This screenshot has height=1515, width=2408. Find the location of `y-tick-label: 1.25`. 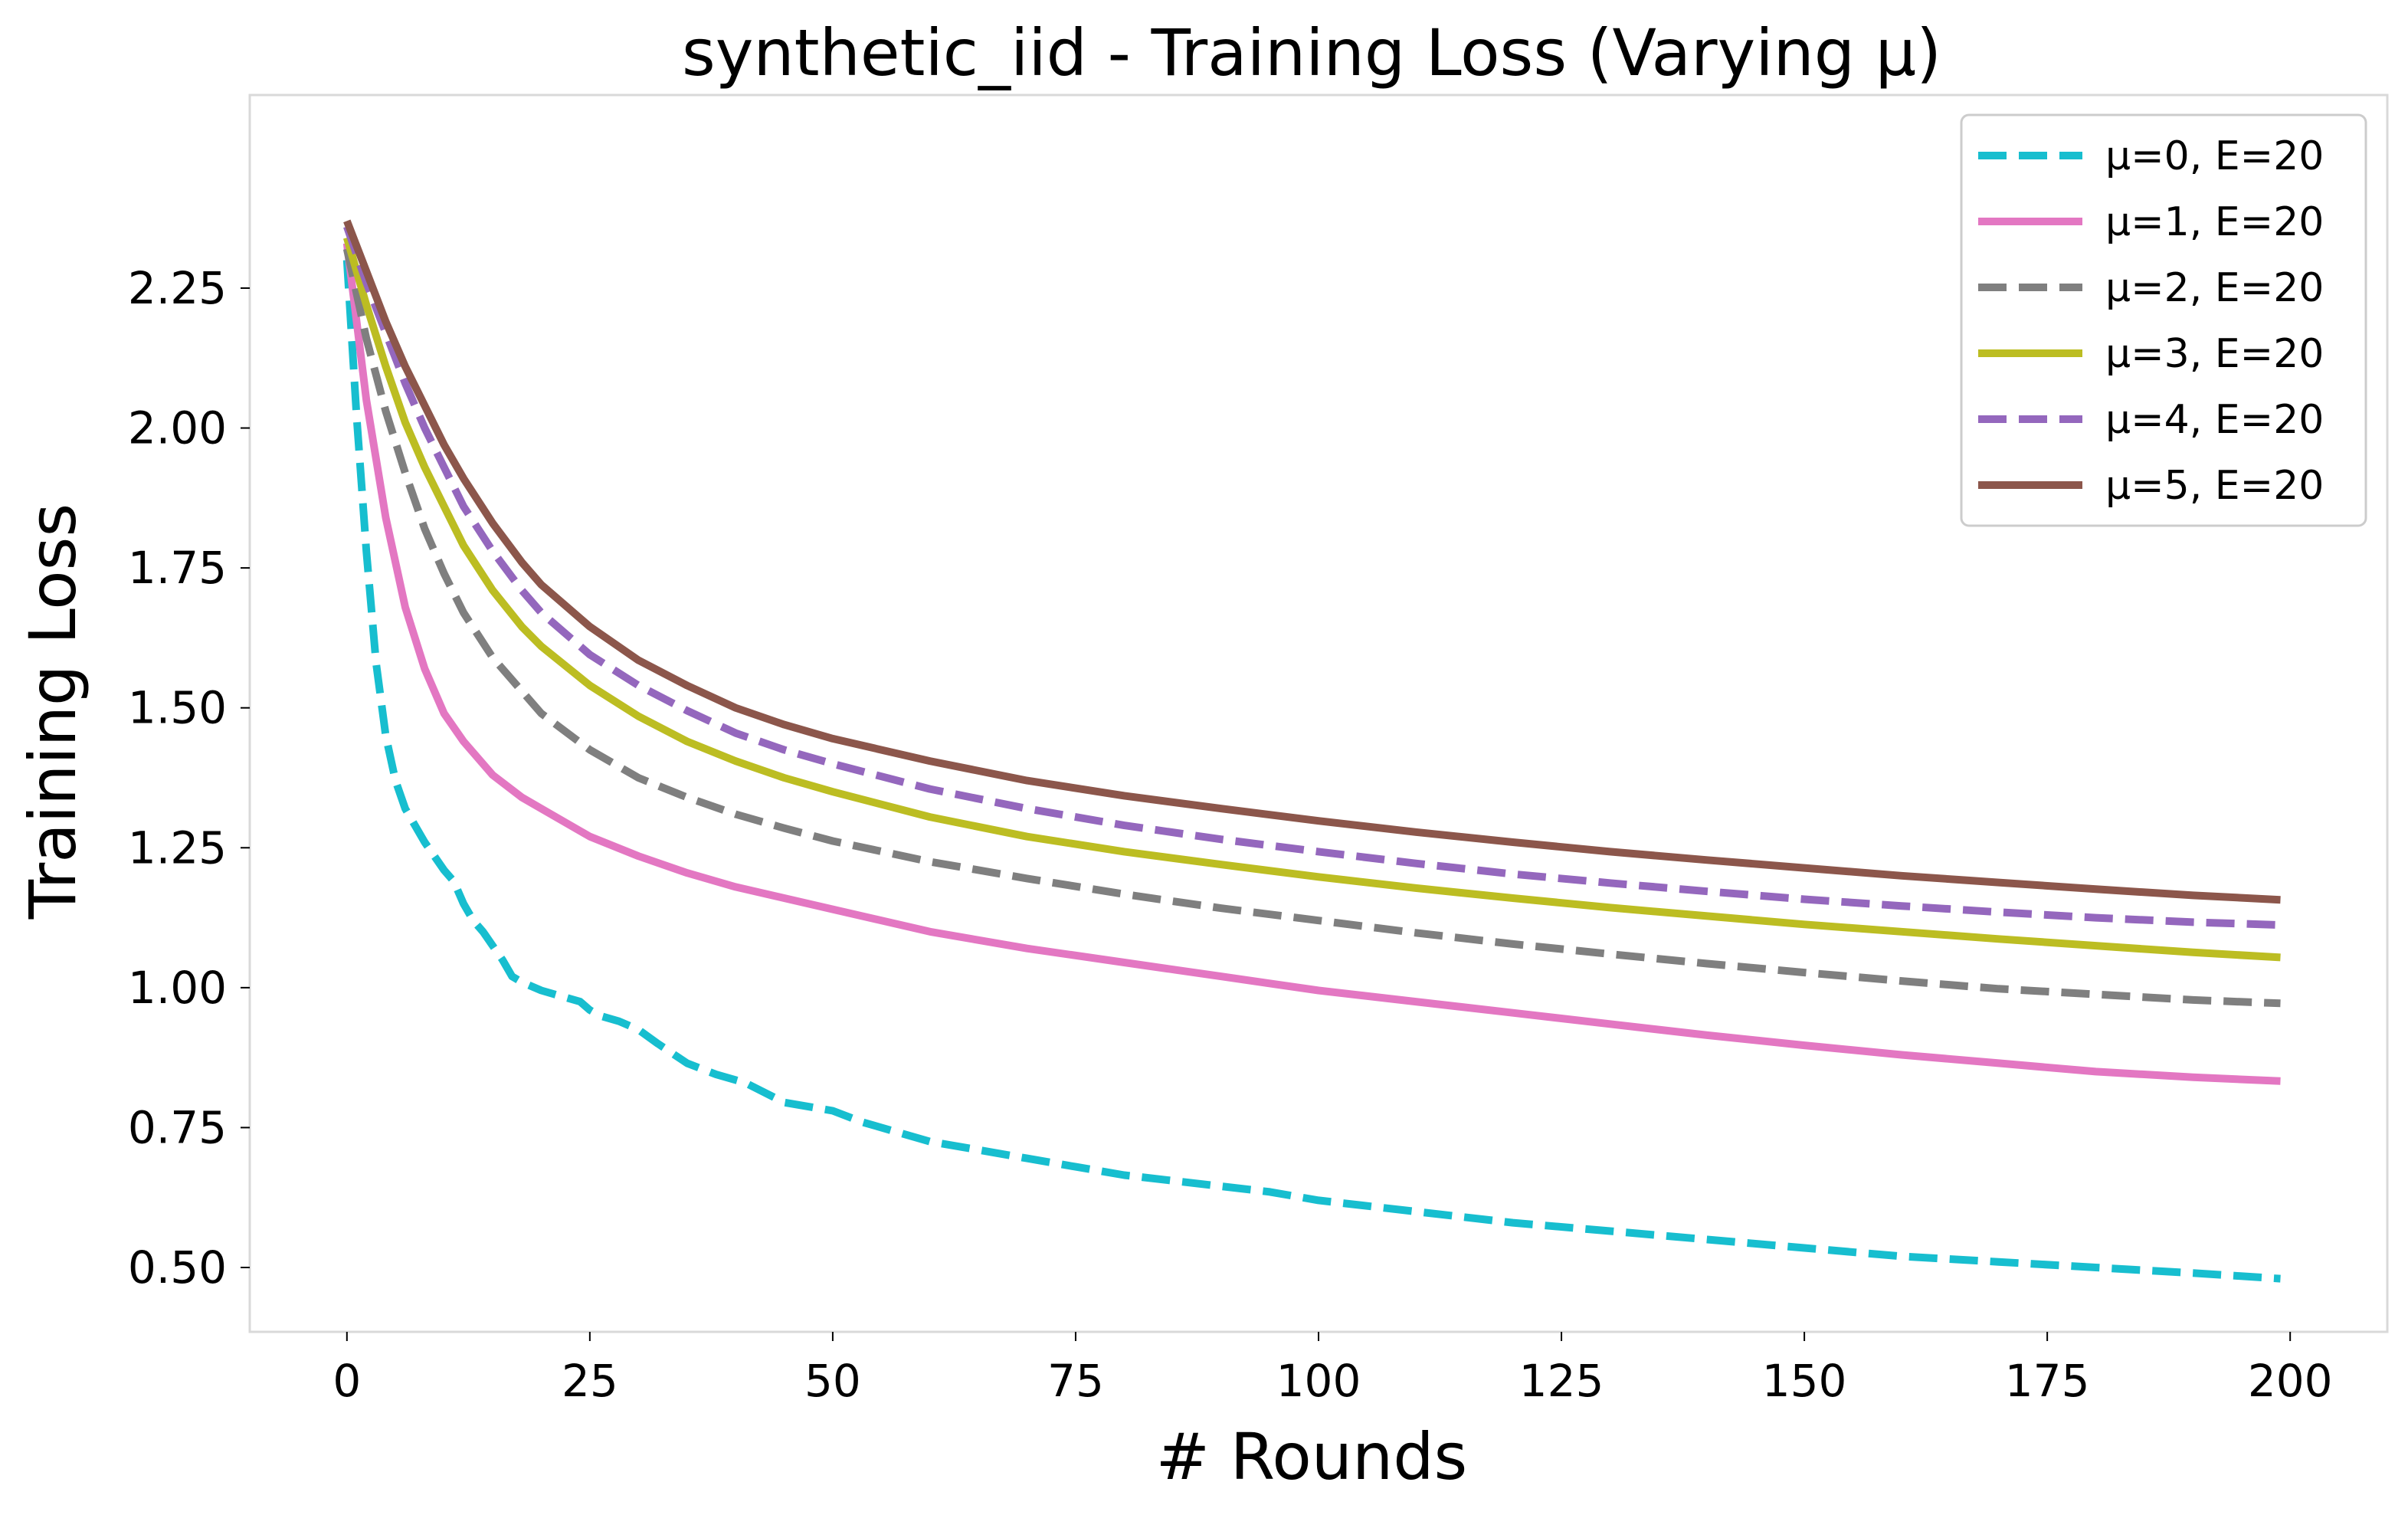

y-tick-label: 1.25 is located at coordinates (178, 847).